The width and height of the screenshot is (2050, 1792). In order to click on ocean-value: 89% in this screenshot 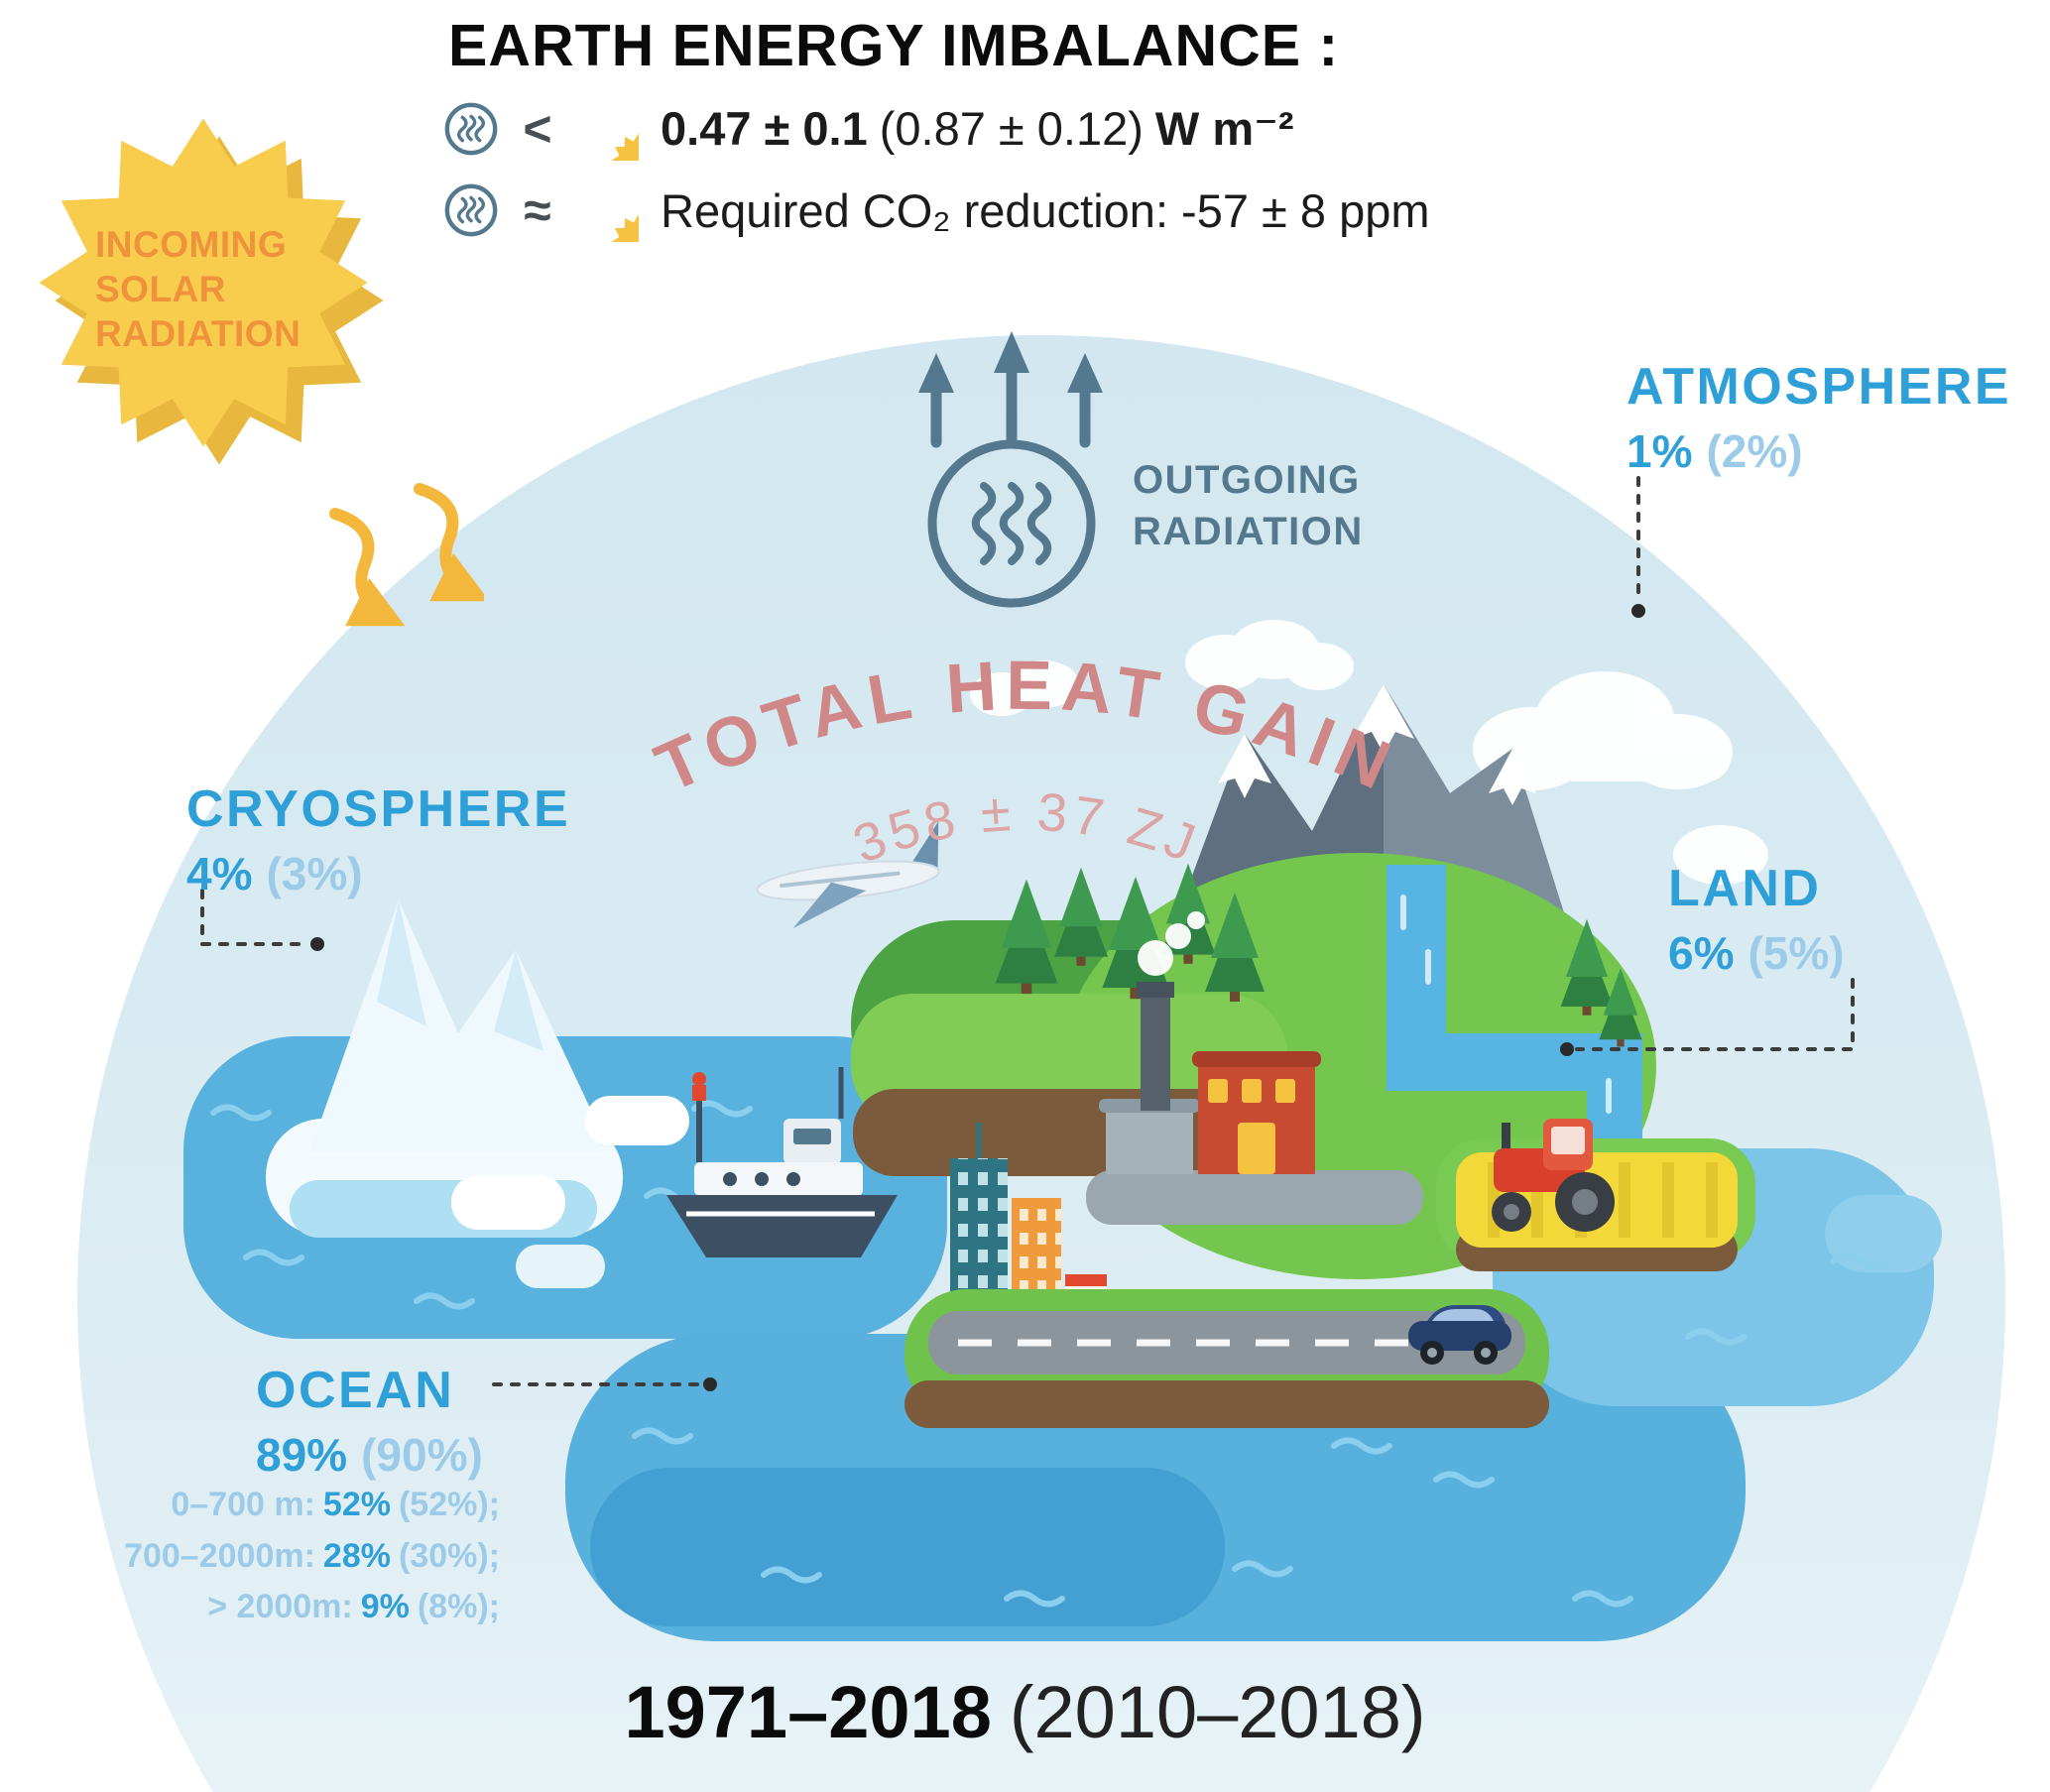, I will do `click(302, 1455)`.